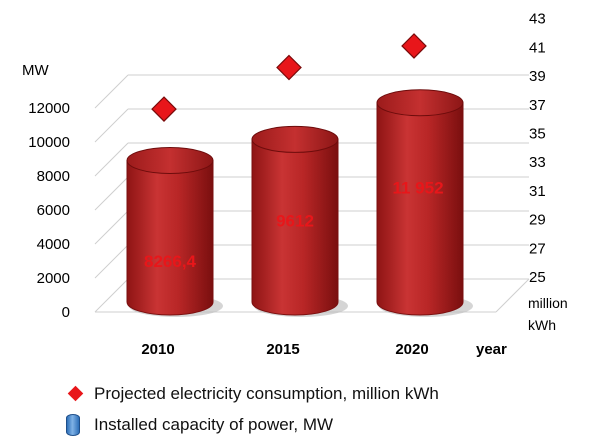 The width and height of the screenshot is (597, 445). Describe the element at coordinates (537, 105) in the screenshot. I see `right-tick-label: 37` at that location.